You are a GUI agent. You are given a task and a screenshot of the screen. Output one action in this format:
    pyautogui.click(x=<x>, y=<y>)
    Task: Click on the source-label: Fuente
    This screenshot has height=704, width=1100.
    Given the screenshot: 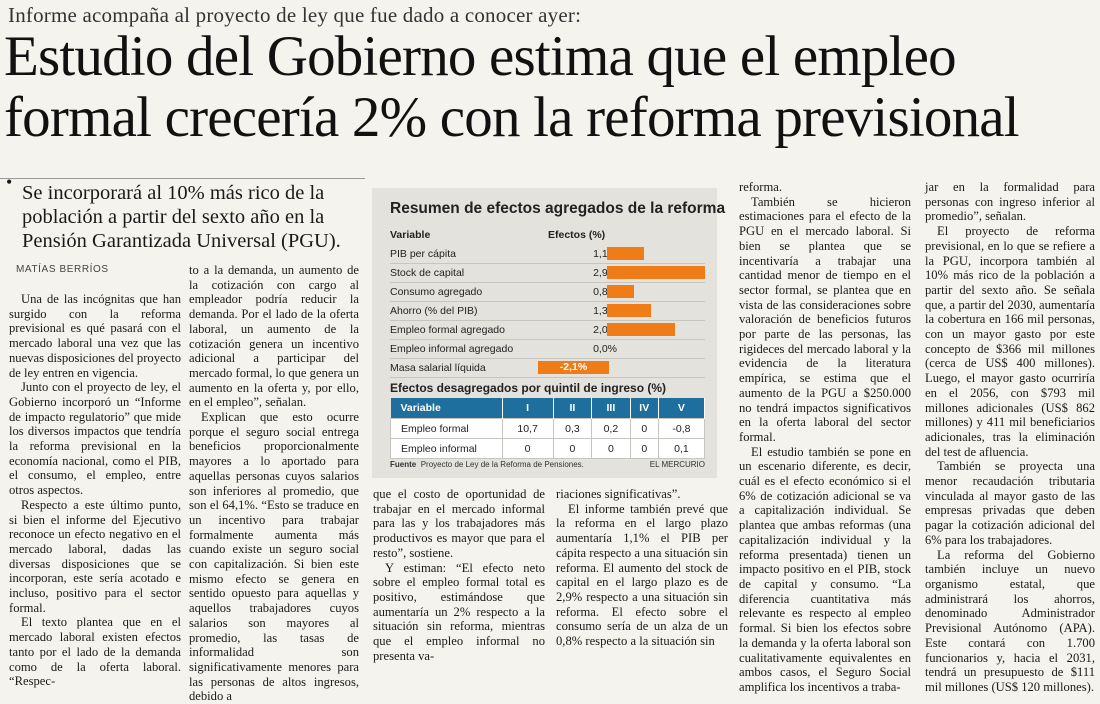 What is the action you would take?
    pyautogui.click(x=403, y=464)
    